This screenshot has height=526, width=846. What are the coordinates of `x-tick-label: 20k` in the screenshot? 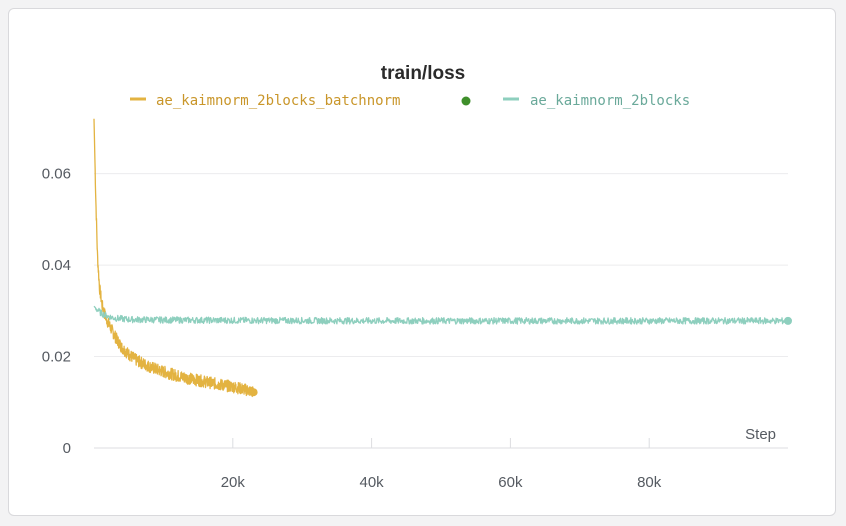 It's located at (233, 482).